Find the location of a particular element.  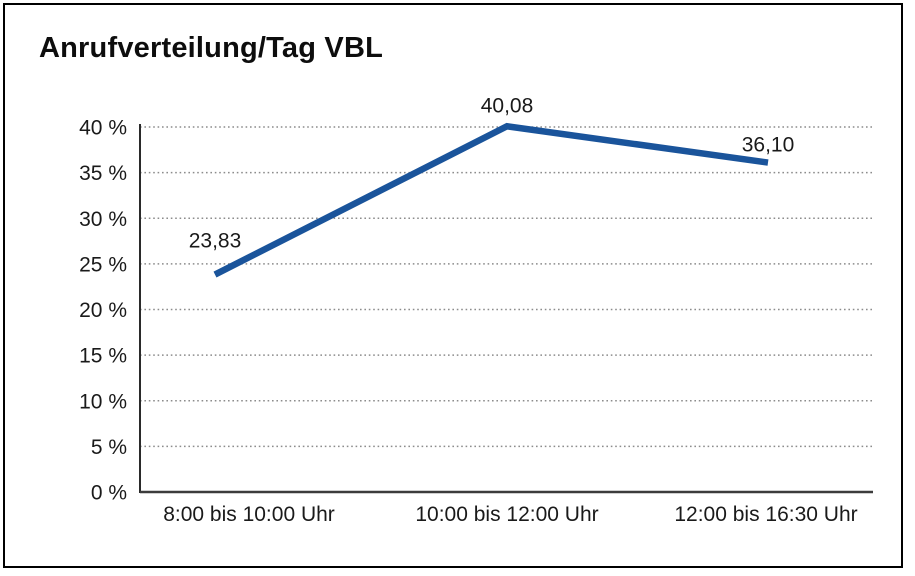

data-point-label: 23,83 is located at coordinates (215, 241).